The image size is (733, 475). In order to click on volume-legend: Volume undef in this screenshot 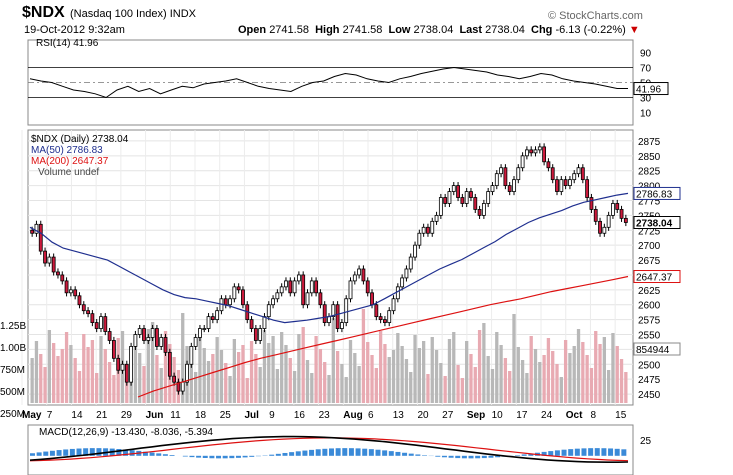, I will do `click(68, 172)`.